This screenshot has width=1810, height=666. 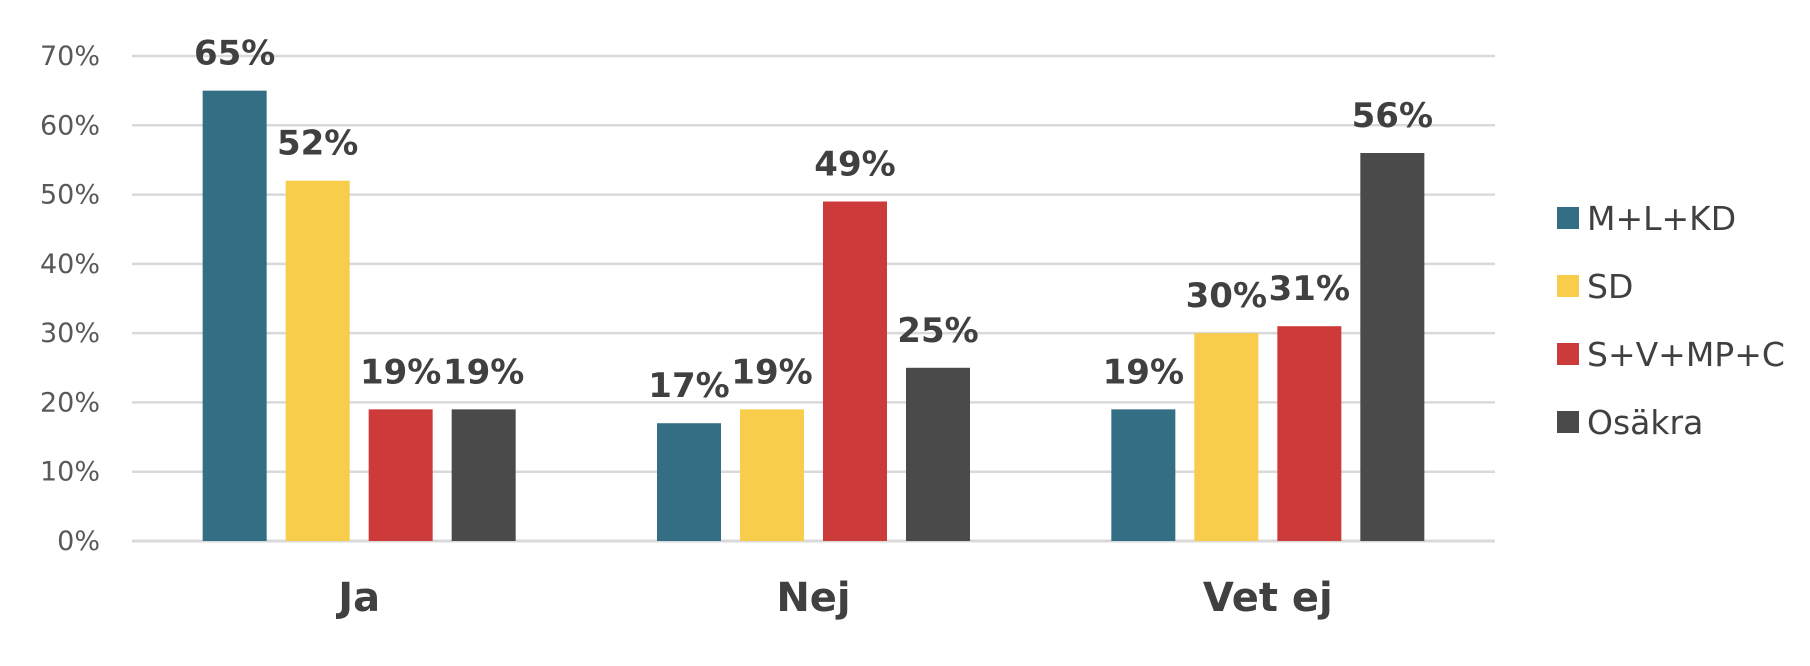 I want to click on y-tick-label-10: 10%, so click(x=70, y=472).